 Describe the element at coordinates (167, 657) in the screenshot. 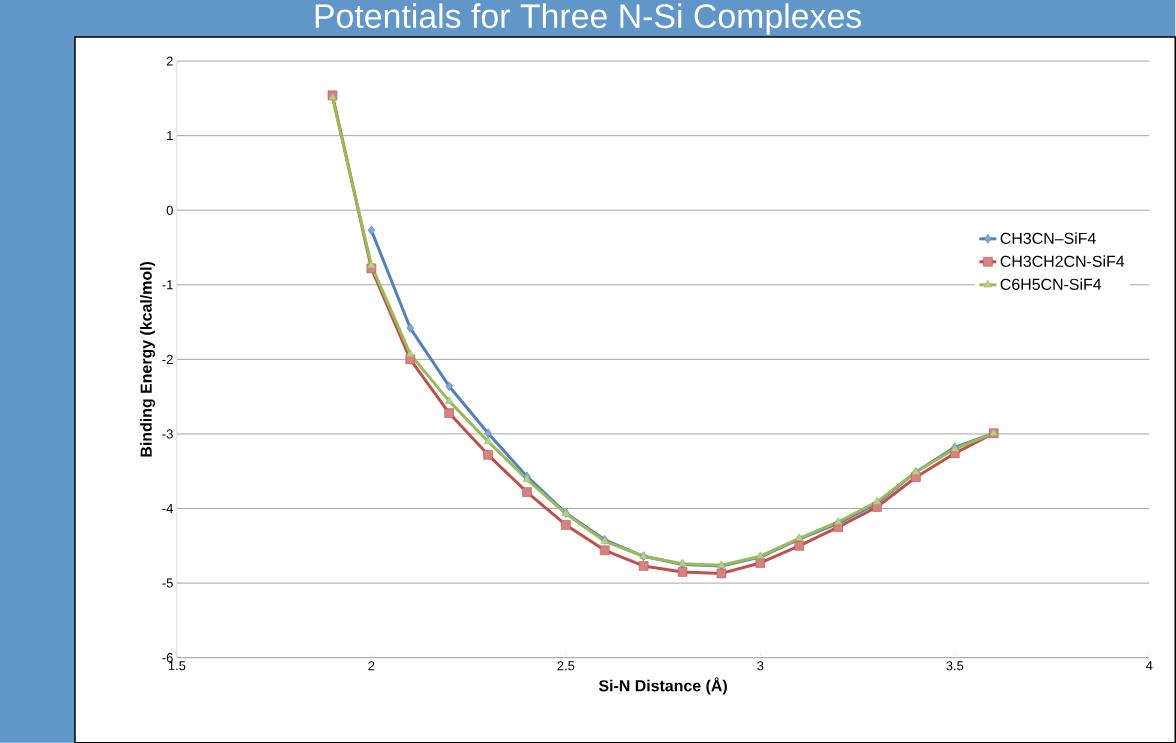

I see `y-tick-label: -6` at that location.